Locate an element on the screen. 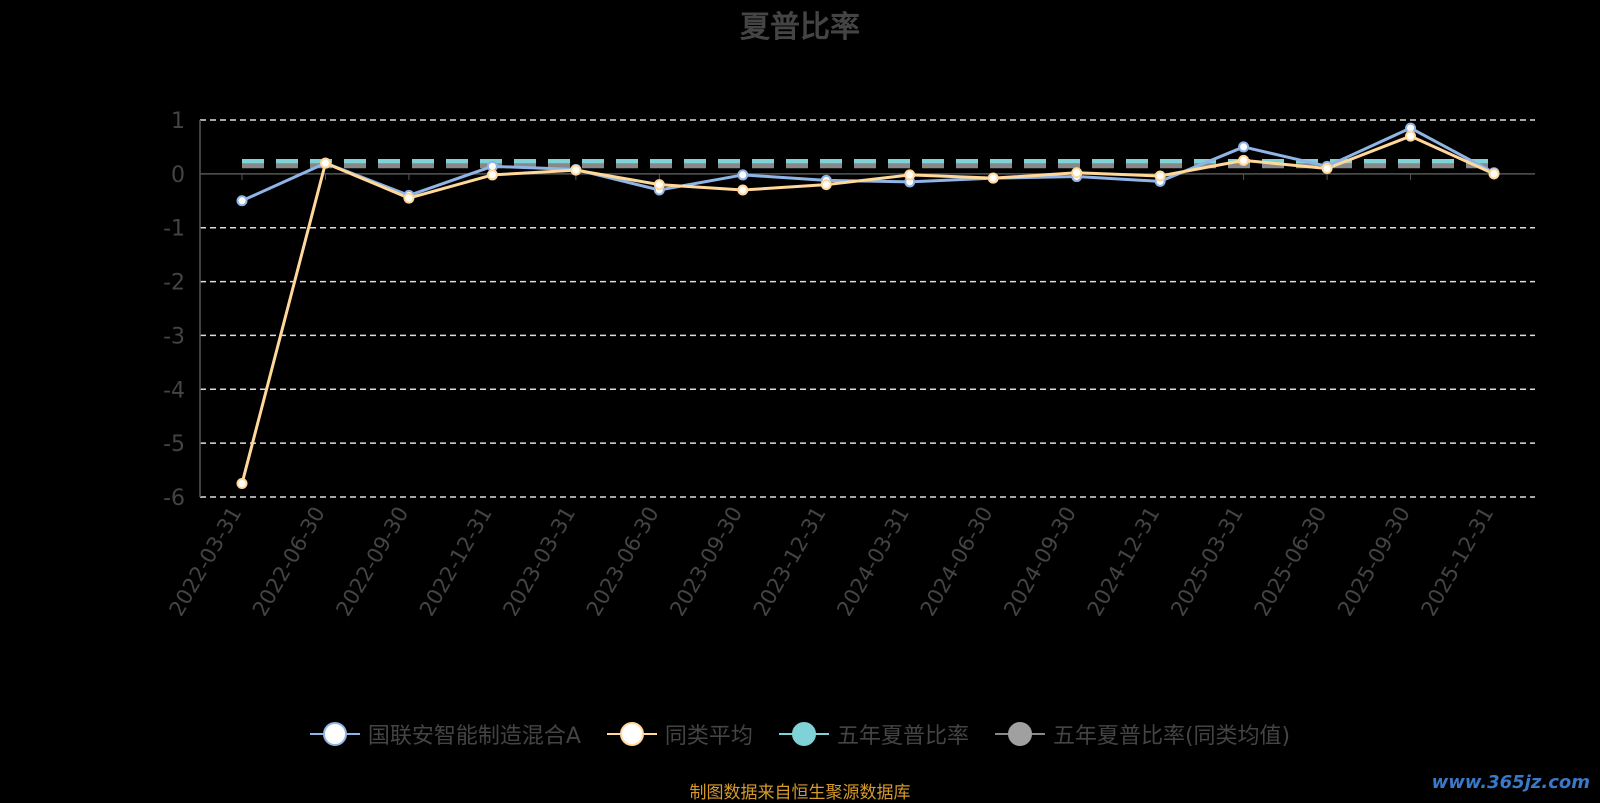  x-tick-label: 2024-06-30 is located at coordinates (957, 561).